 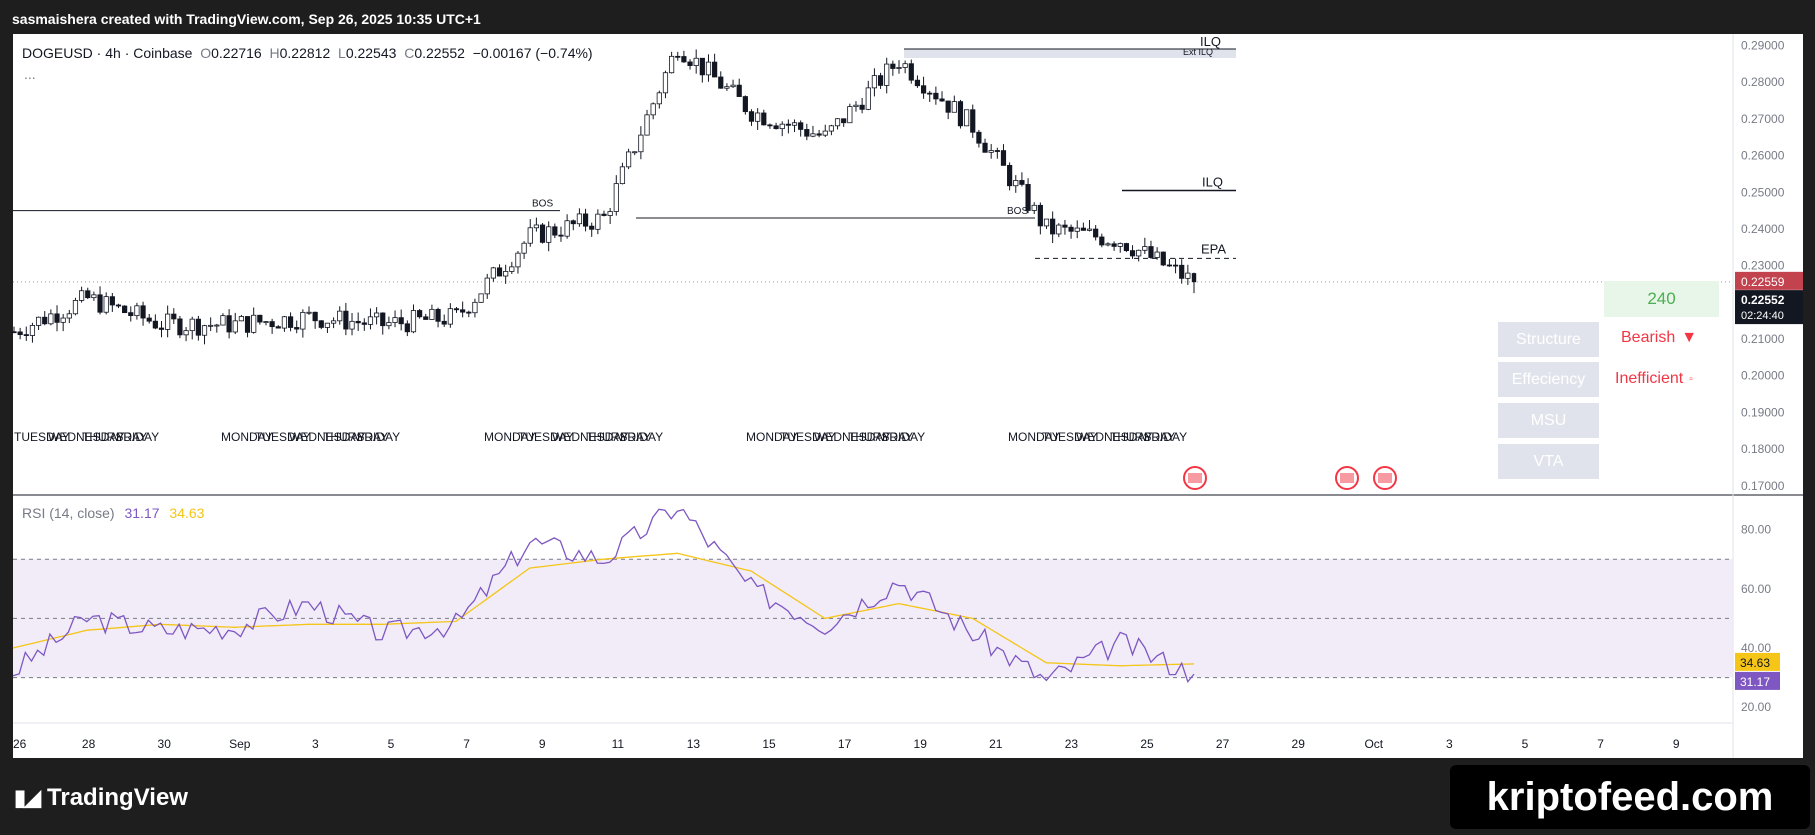 I want to click on structure-button: Structure, so click(x=1548, y=339).